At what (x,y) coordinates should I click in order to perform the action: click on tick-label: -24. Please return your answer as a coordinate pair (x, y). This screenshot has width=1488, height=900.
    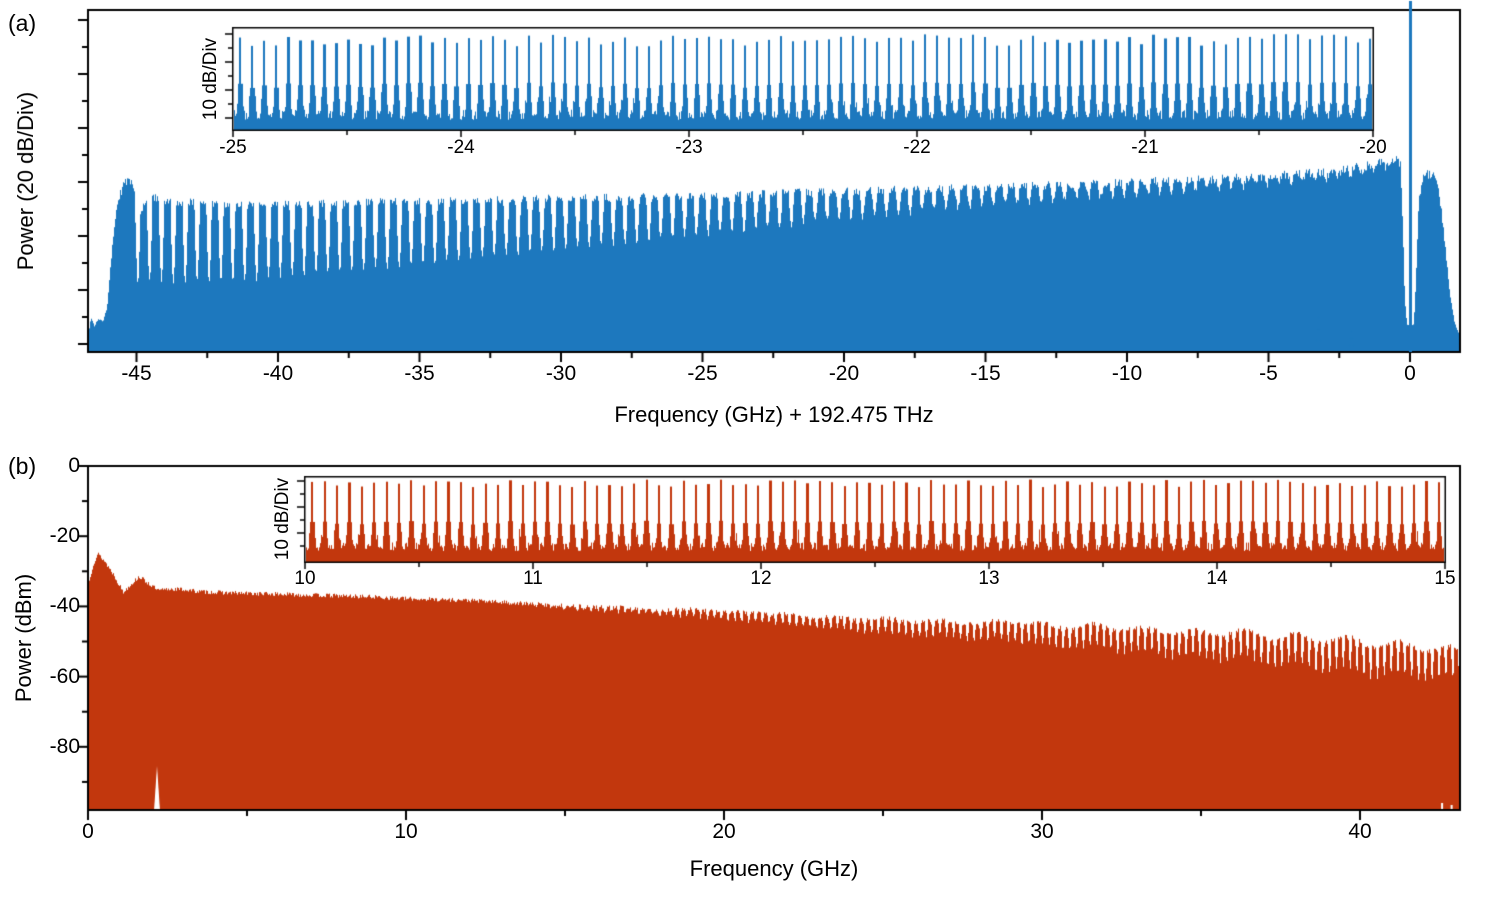
    Looking at the image, I should click on (461, 147).